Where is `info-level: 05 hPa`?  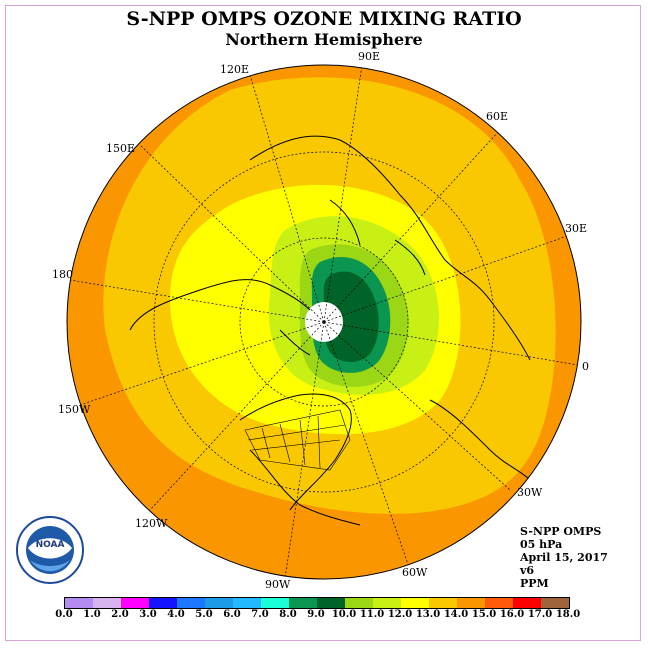 info-level: 05 hPa is located at coordinates (541, 544).